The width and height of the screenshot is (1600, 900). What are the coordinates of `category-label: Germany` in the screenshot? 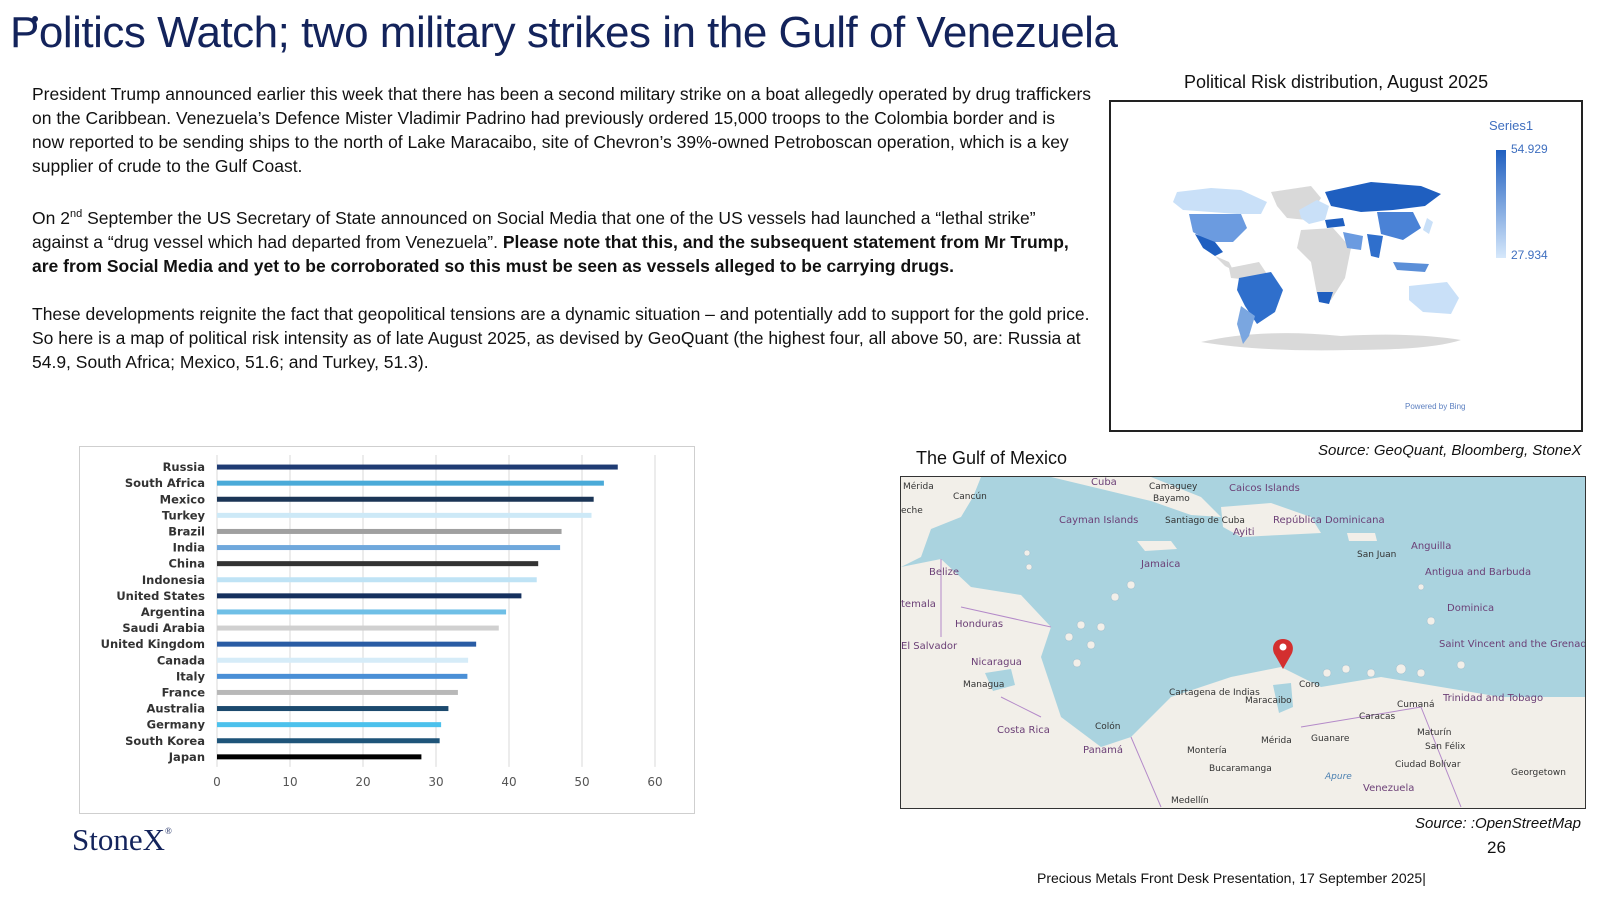 It's located at (176, 725).